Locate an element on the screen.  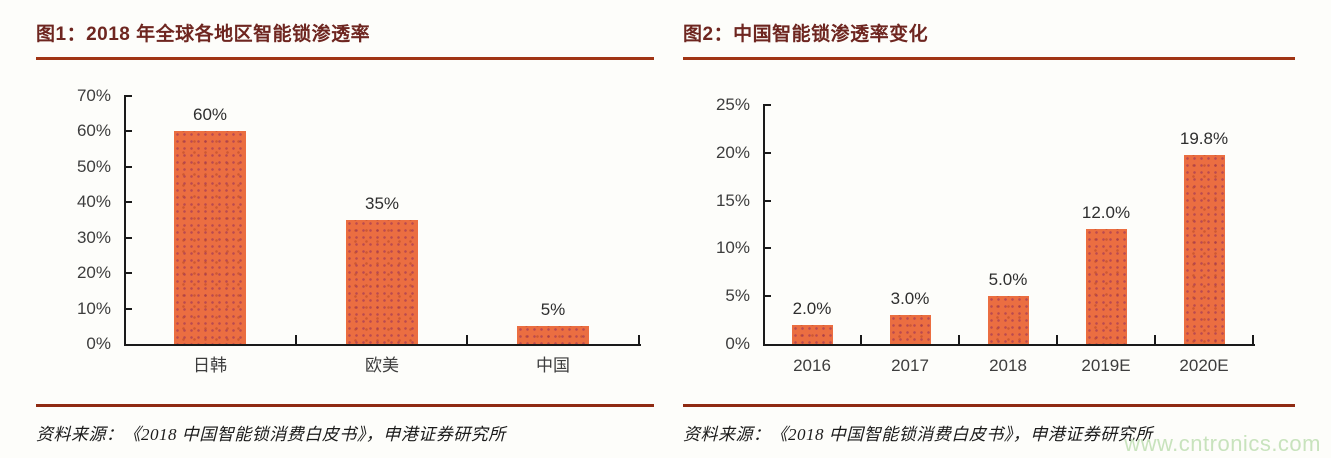
bar-value-label: 3.0% is located at coordinates (910, 298).